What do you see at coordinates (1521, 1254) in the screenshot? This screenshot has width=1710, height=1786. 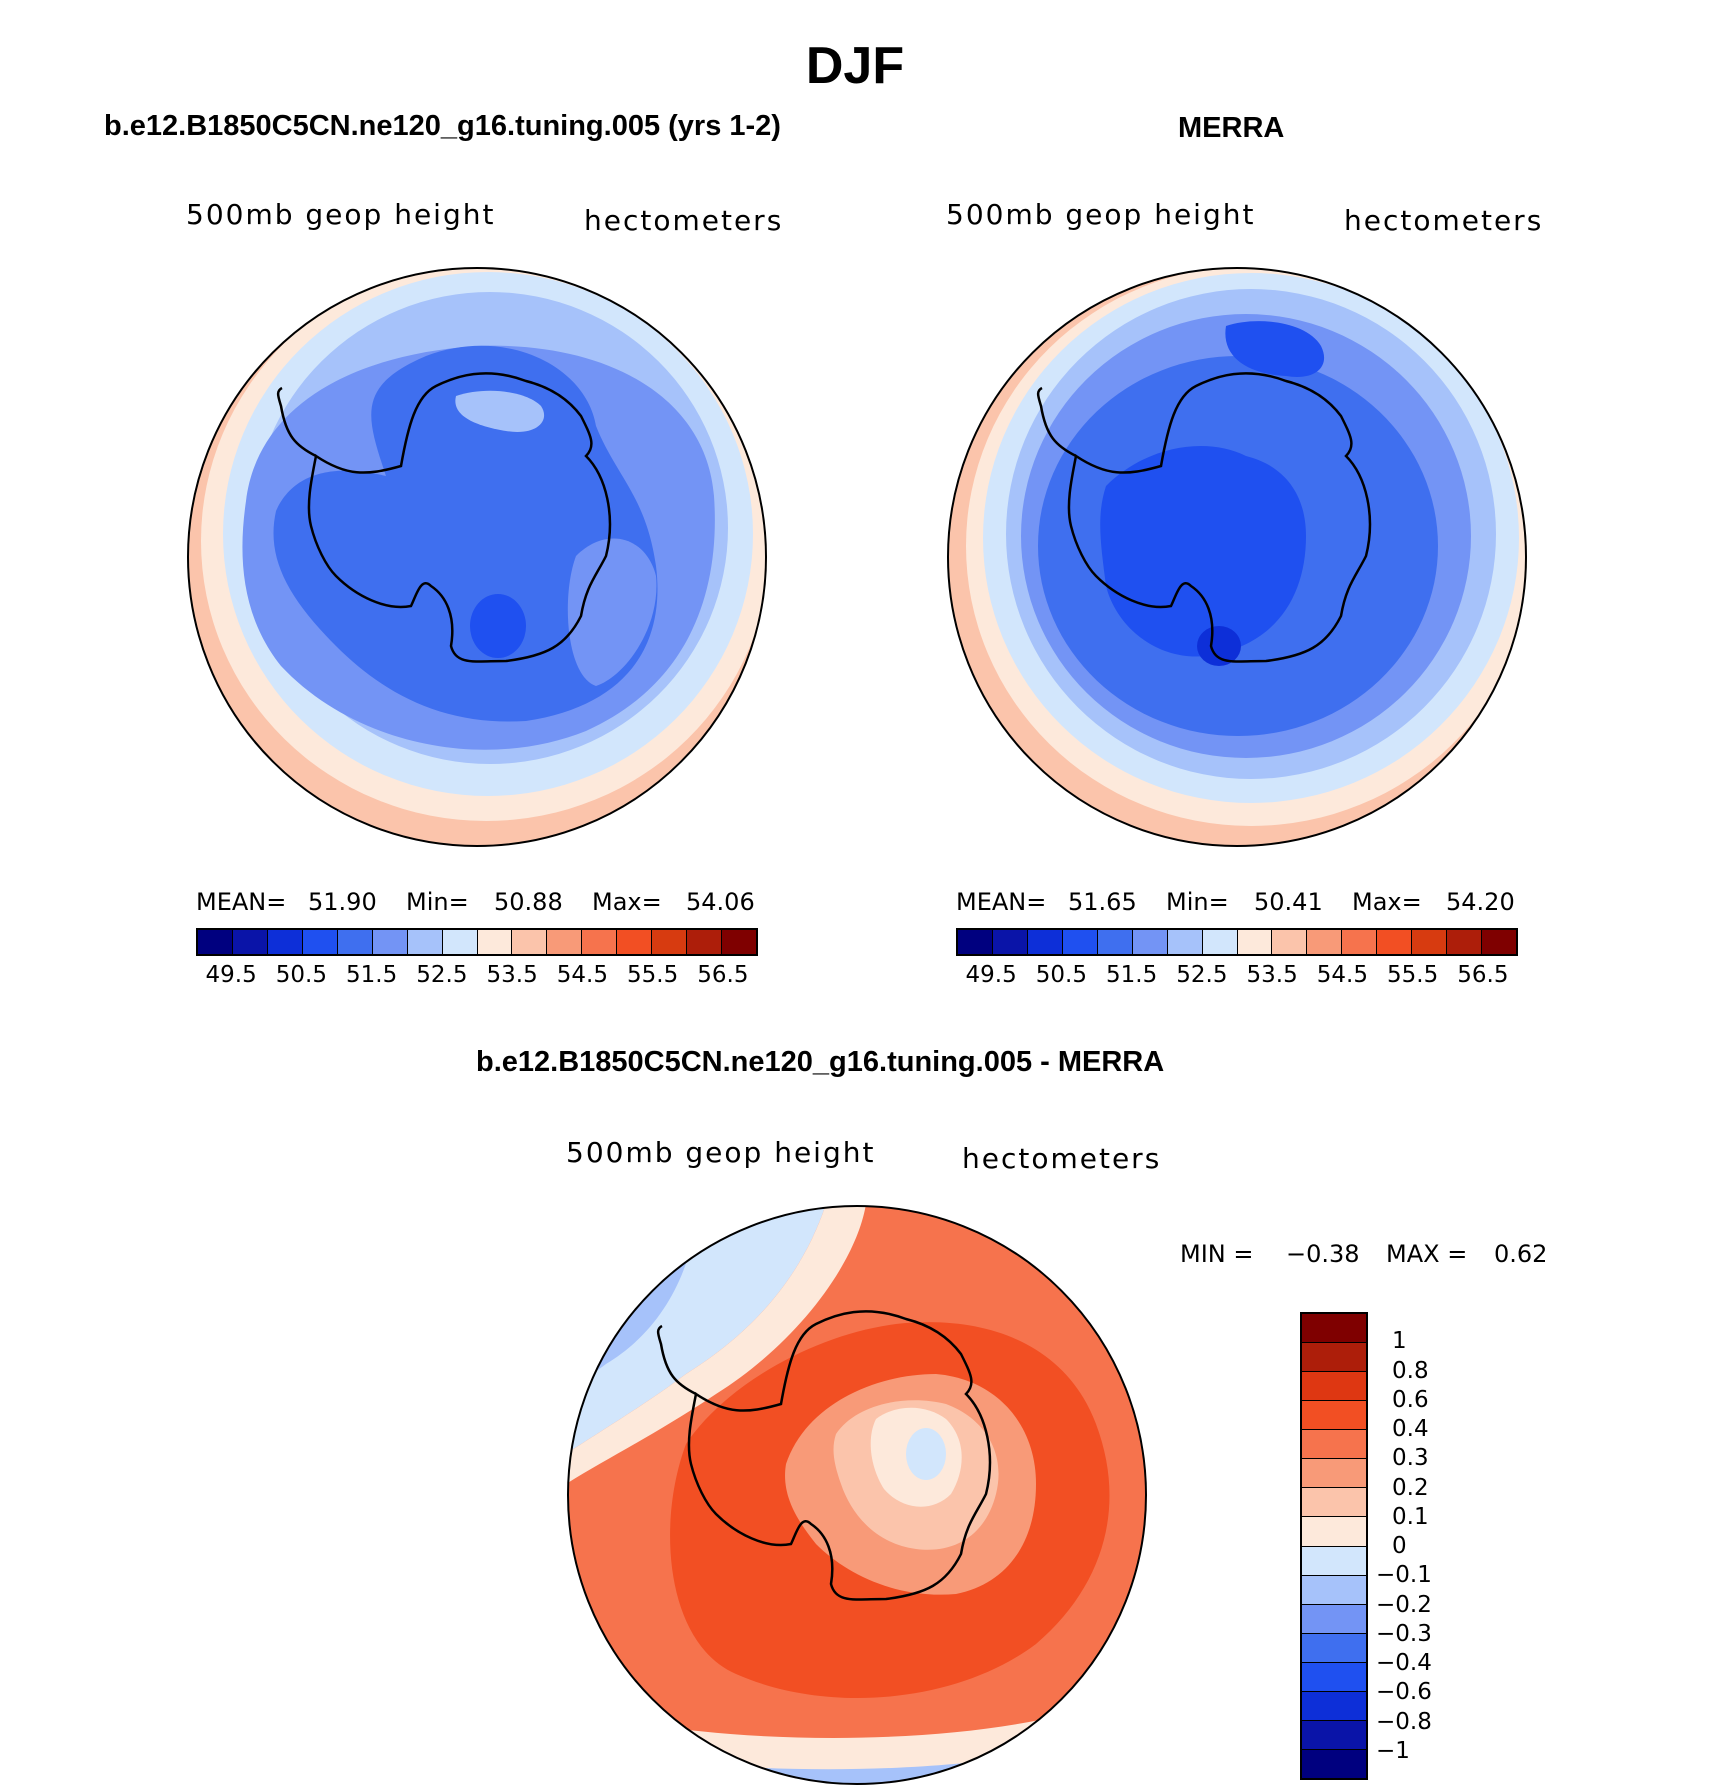 I see `diff-max-value: 0.62` at bounding box center [1521, 1254].